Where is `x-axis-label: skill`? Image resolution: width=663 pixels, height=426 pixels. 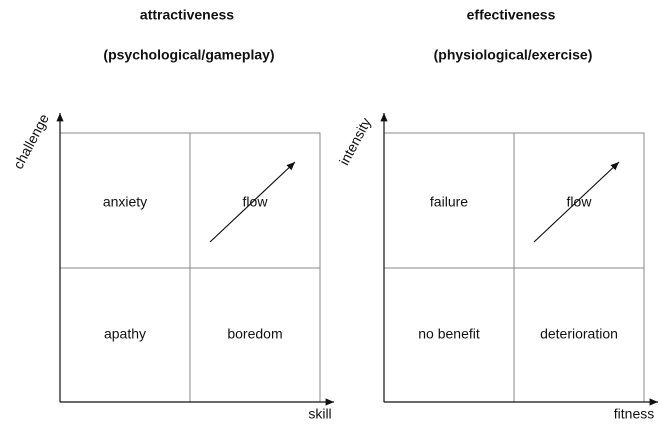 x-axis-label: skill is located at coordinates (319, 414).